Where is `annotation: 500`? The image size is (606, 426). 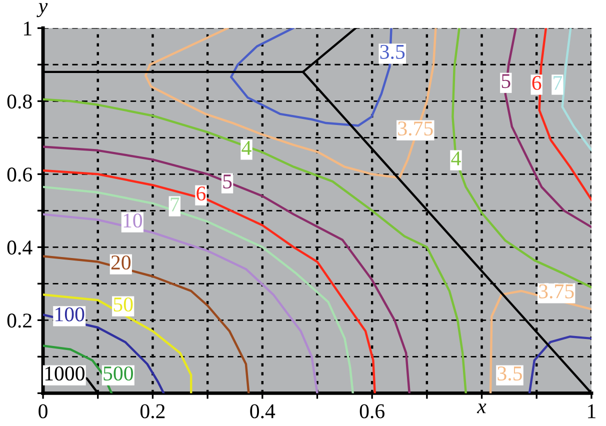
annotation: 500 is located at coordinates (118, 373).